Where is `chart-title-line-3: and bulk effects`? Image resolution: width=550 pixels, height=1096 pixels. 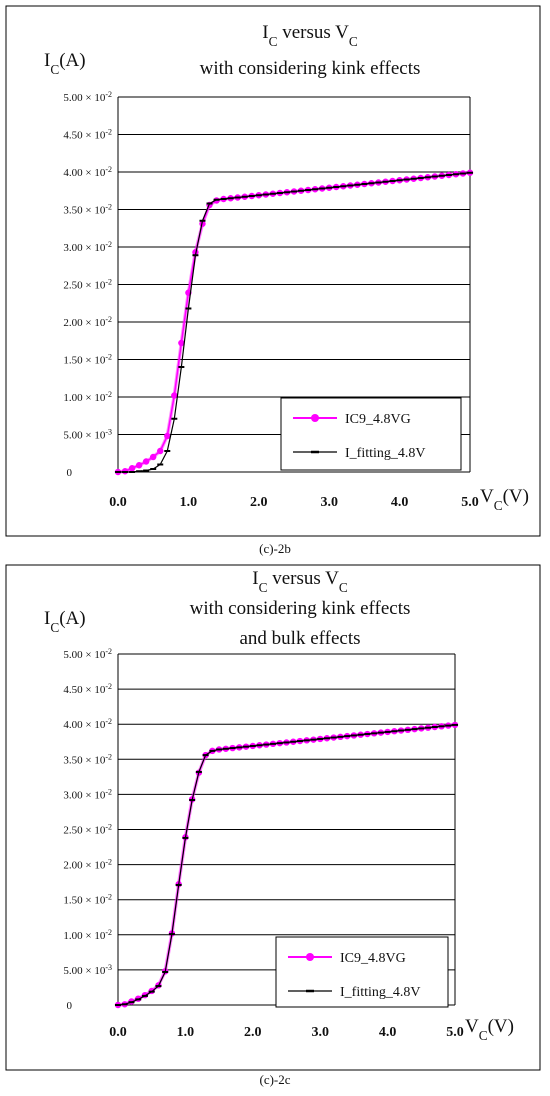
chart-title-line-3: and bulk effects is located at coordinates (300, 638).